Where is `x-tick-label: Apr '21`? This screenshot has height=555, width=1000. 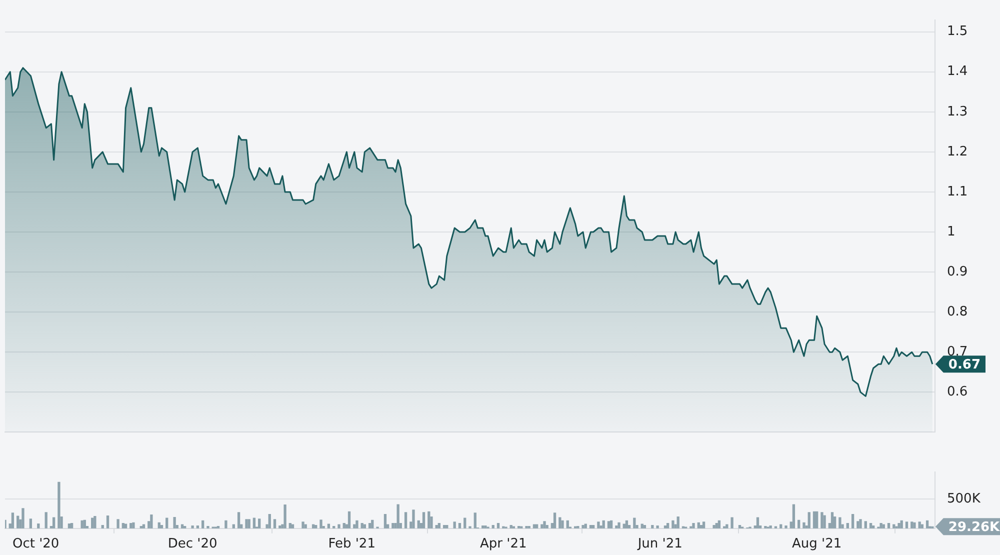 x-tick-label: Apr '21 is located at coordinates (503, 544).